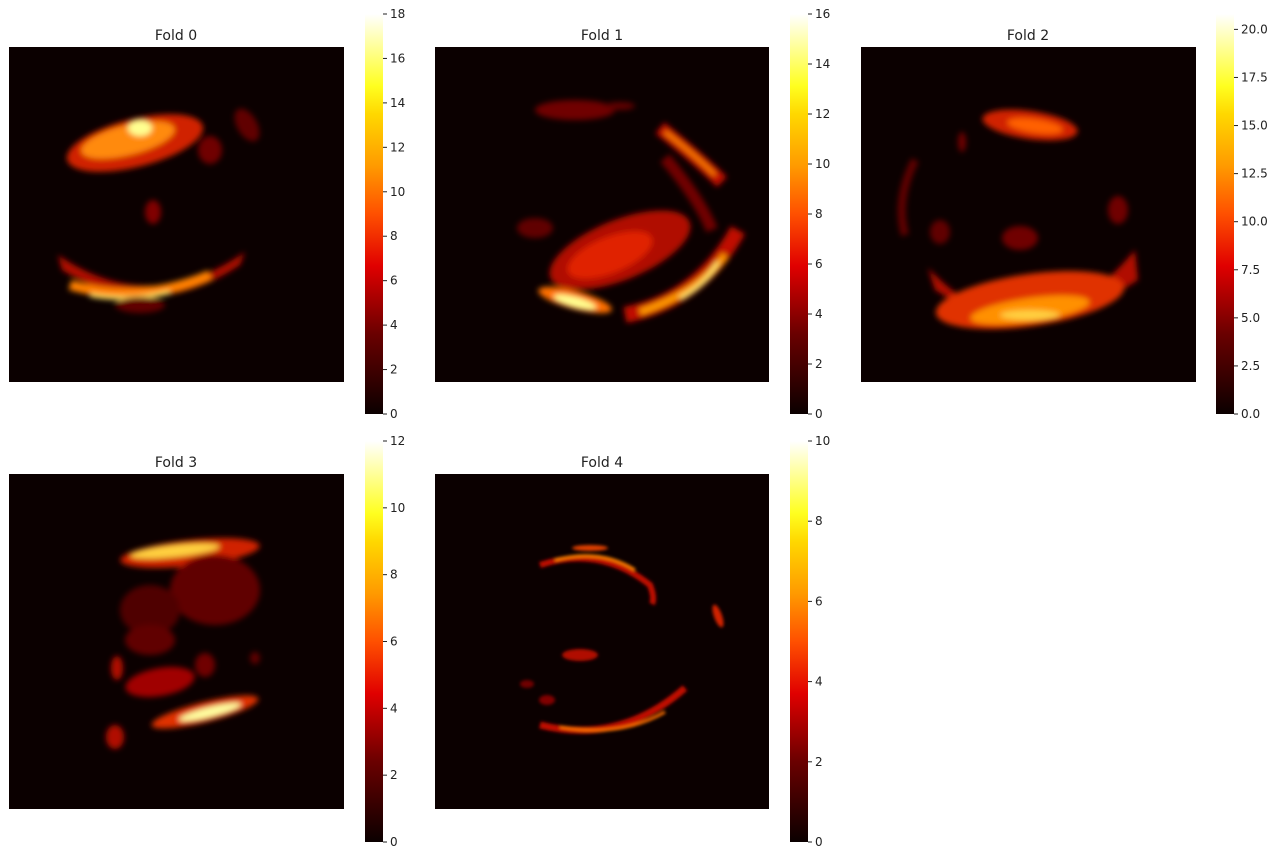 Image resolution: width=1280 pixels, height=859 pixels. What do you see at coordinates (176, 36) in the screenshot?
I see `panel-title-fold-0: Fold 0` at bounding box center [176, 36].